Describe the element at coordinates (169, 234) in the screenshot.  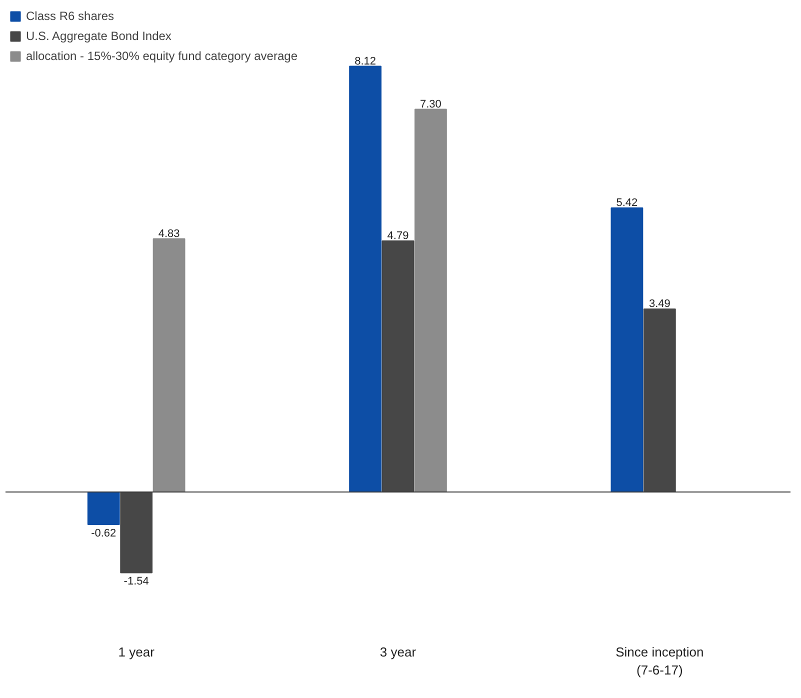
I see `data-label: 4.83` at that location.